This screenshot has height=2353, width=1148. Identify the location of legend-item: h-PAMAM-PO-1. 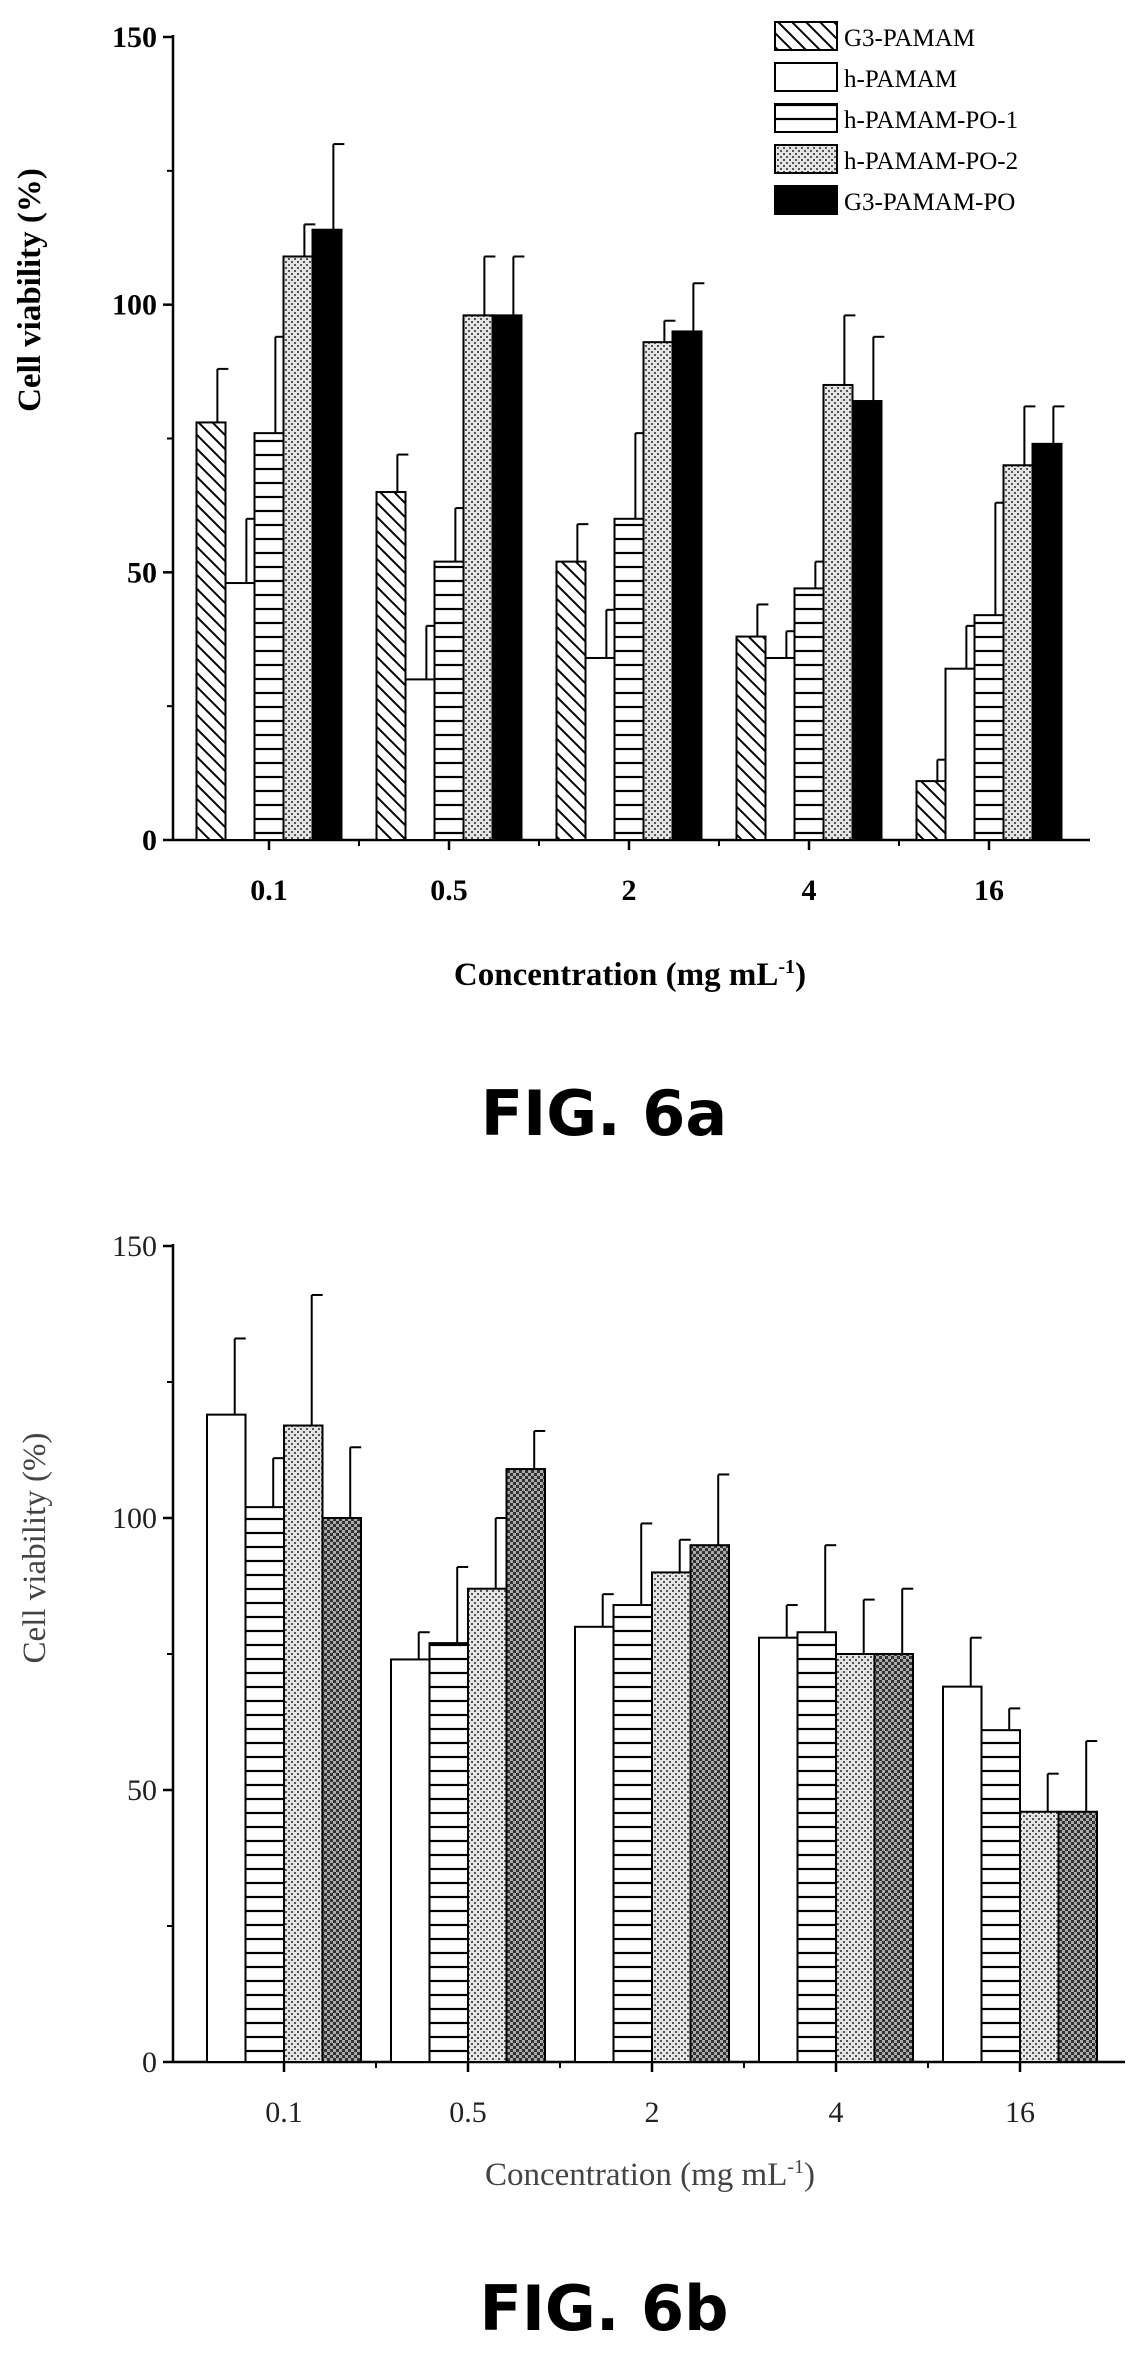
(896, 118).